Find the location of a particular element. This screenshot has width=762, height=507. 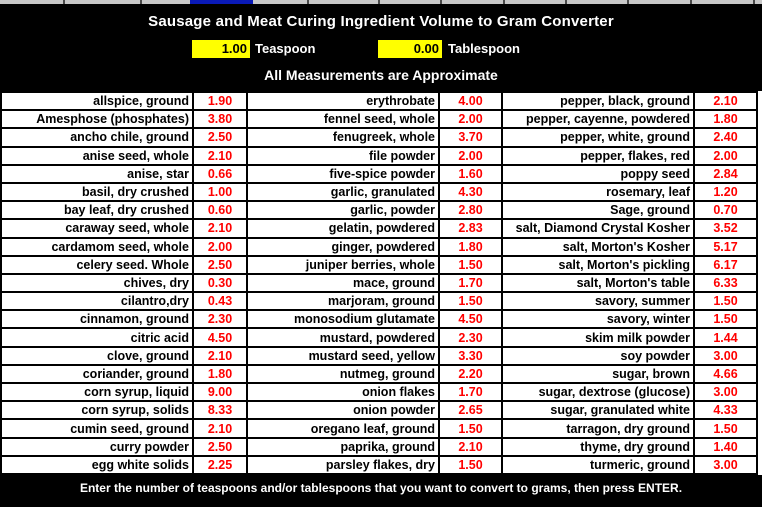

ingredient-value-cell: 2.83 is located at coordinates (470, 228).